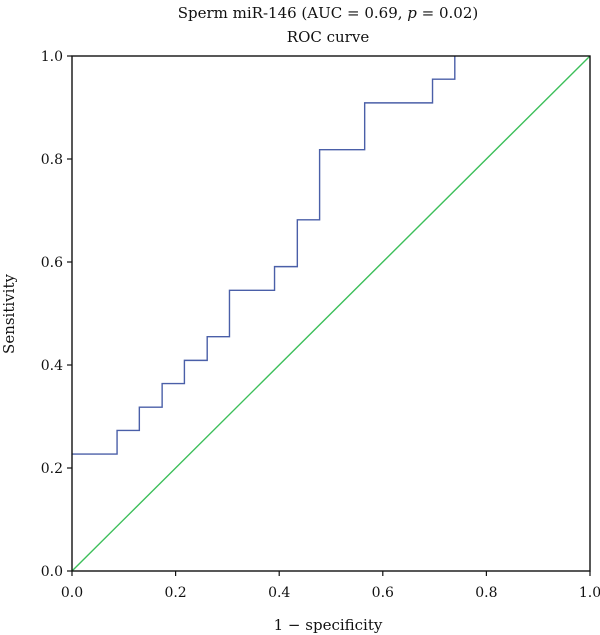  Describe the element at coordinates (9, 314) in the screenshot. I see `y-axis-label: Sensitivity` at that location.